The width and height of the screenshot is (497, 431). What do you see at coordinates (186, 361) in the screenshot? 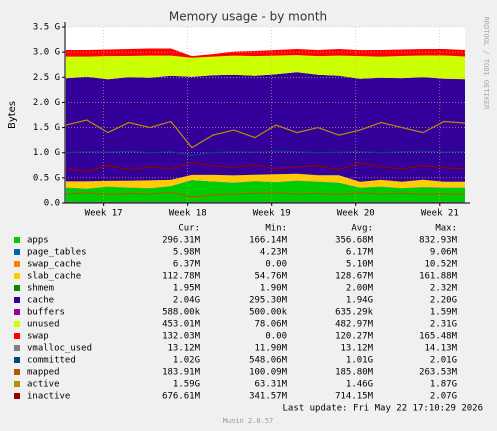
I see `legend-stat: 1.02G` at bounding box center [186, 361].